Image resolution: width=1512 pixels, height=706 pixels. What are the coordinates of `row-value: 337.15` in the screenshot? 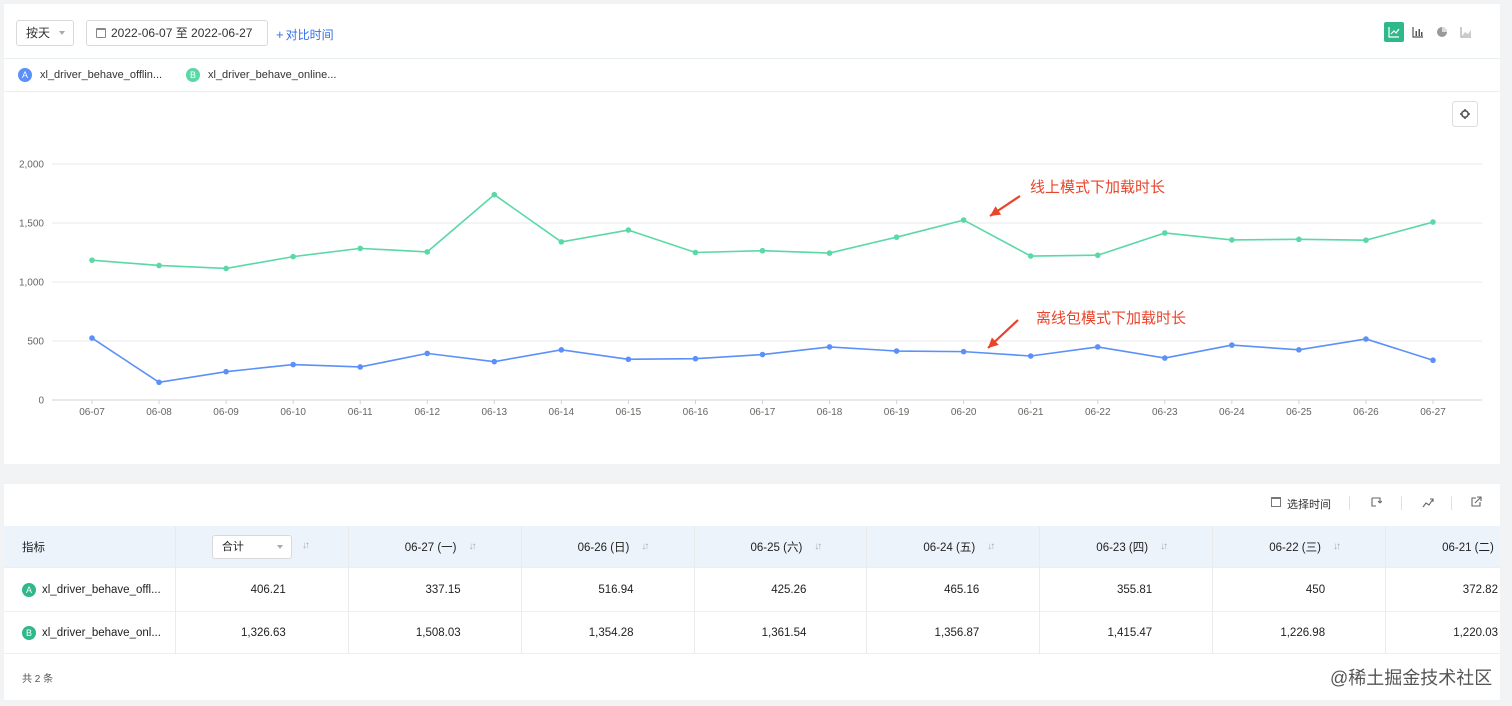 It's located at (435, 589).